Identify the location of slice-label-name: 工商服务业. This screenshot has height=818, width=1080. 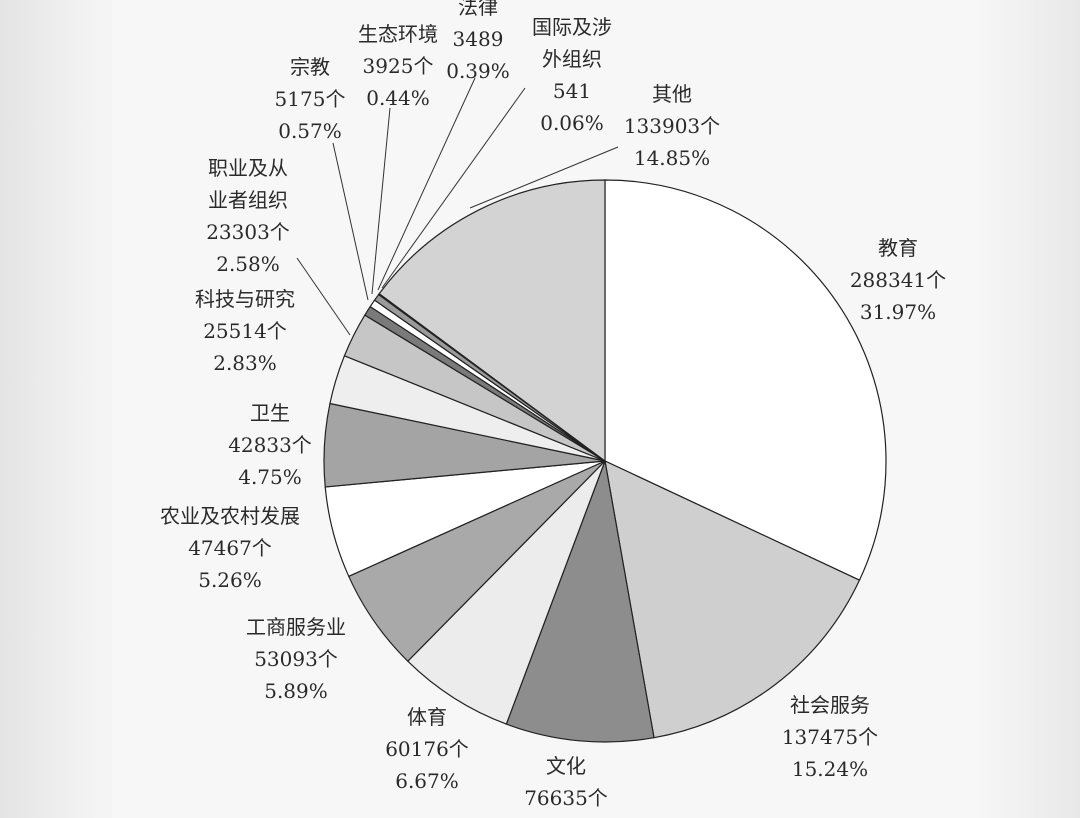
(296, 627).